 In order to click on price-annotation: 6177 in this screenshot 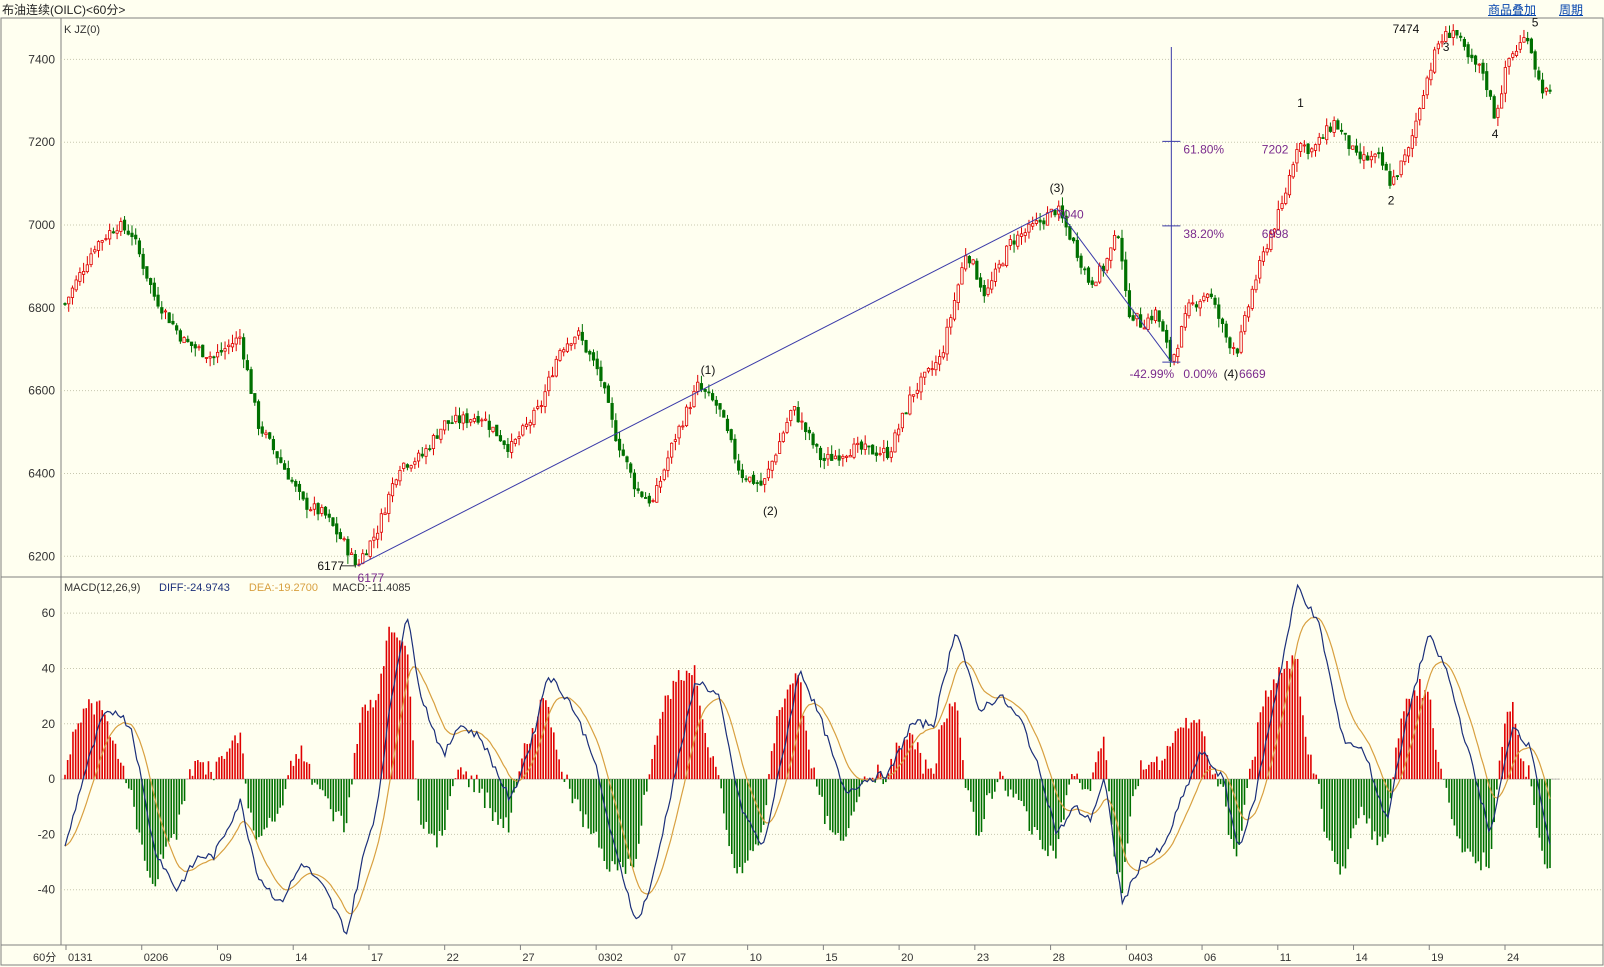, I will do `click(330, 566)`.